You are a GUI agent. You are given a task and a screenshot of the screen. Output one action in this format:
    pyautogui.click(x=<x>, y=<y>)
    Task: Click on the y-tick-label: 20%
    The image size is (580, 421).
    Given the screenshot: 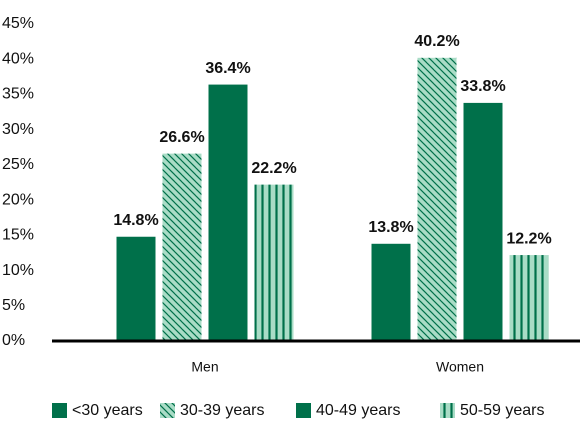 What is the action you would take?
    pyautogui.click(x=18, y=199)
    